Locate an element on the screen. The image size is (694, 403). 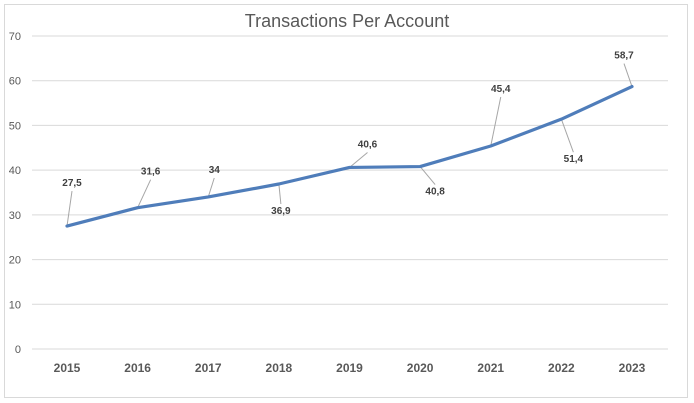
y-tick-label: 20 is located at coordinates (15, 261).